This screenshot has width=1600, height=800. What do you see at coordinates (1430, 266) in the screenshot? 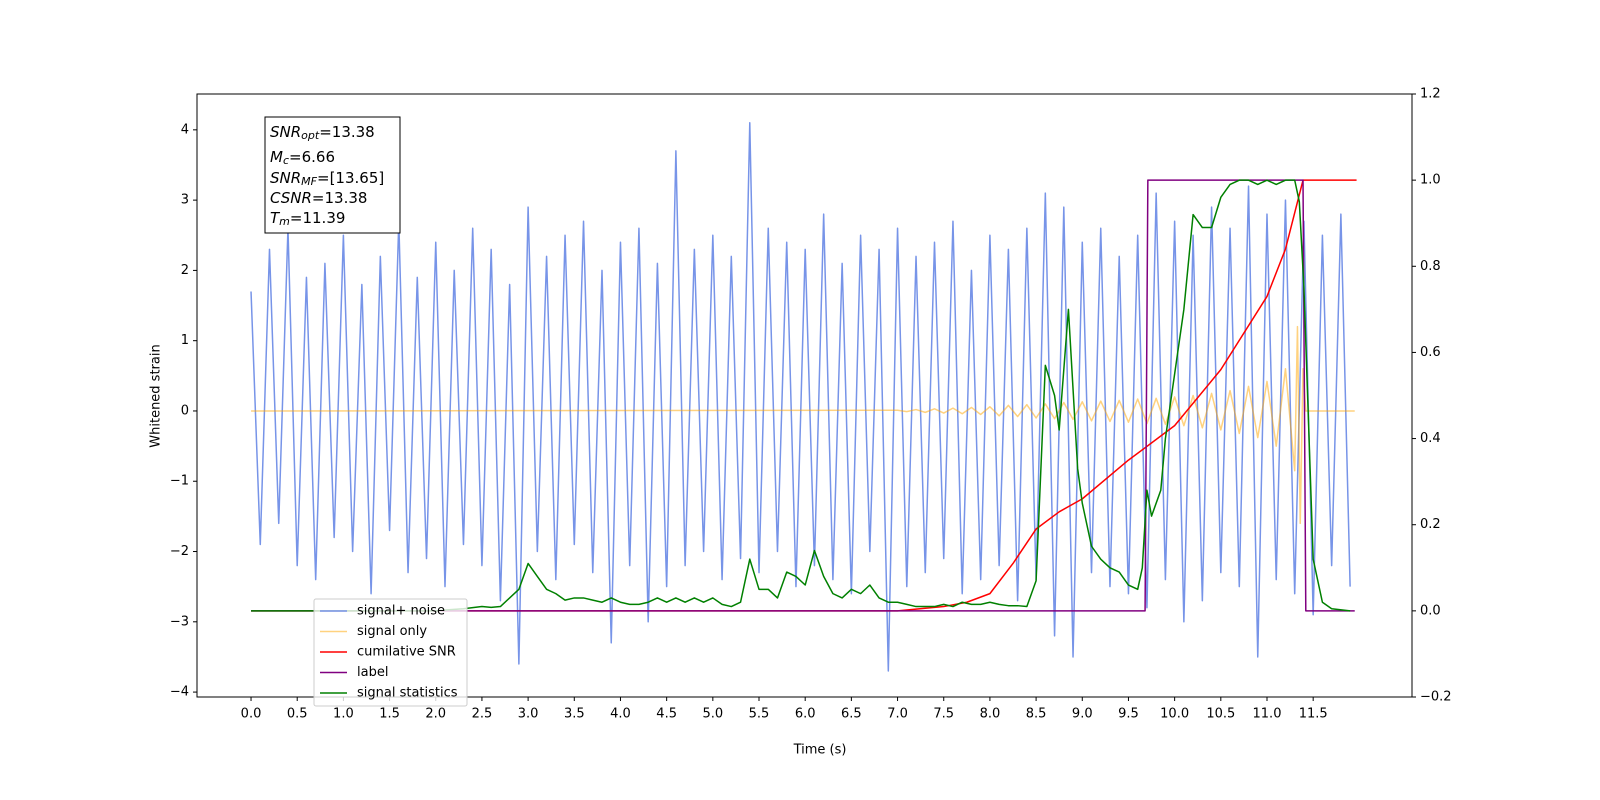
I see `y2-tick-label: 0.8` at bounding box center [1430, 266].